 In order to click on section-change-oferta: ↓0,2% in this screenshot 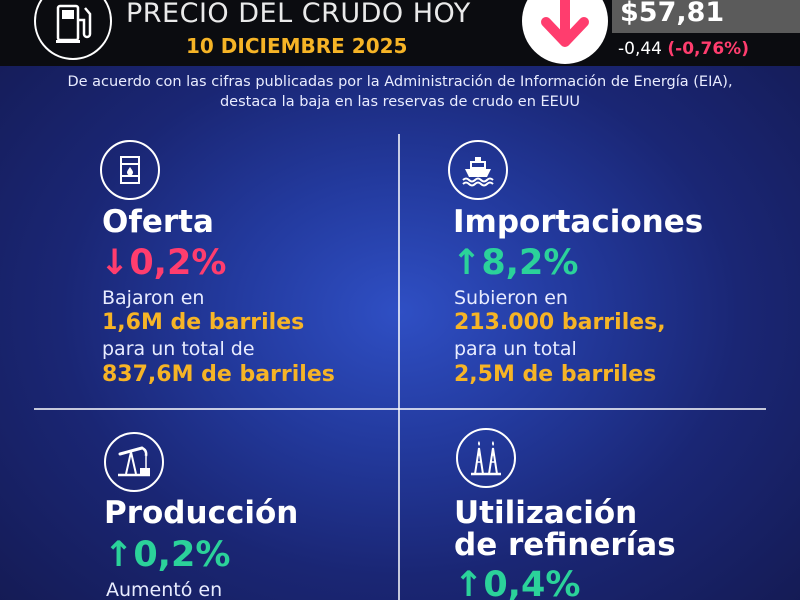, I will do `click(163, 263)`.